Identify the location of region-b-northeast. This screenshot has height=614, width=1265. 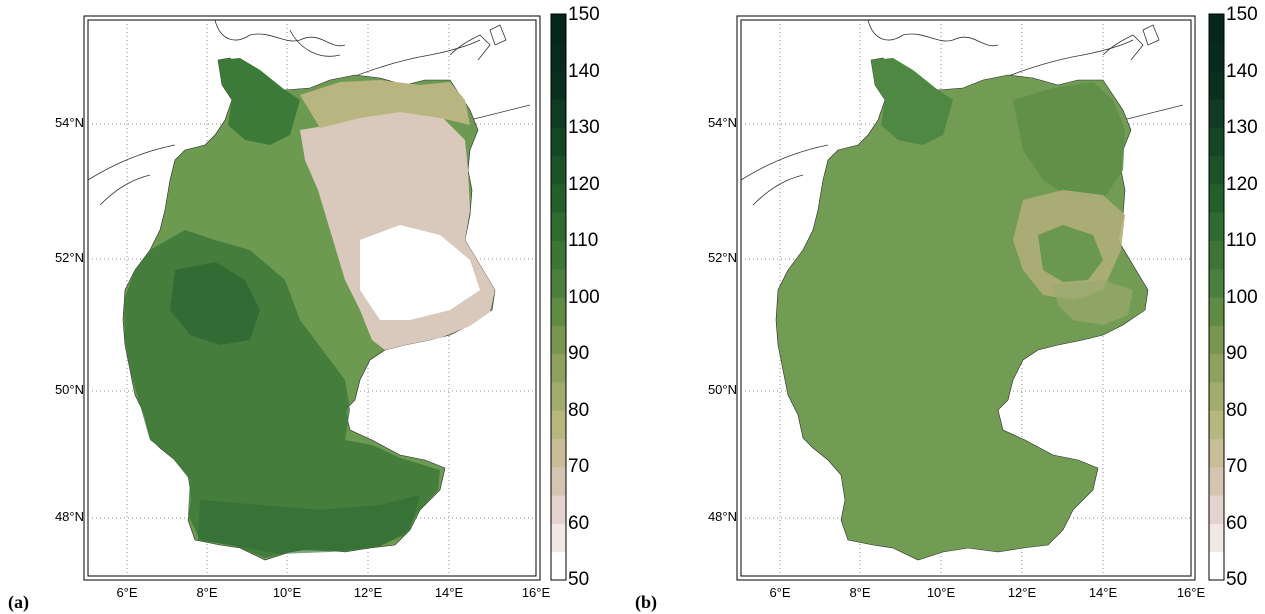
(1069, 141).